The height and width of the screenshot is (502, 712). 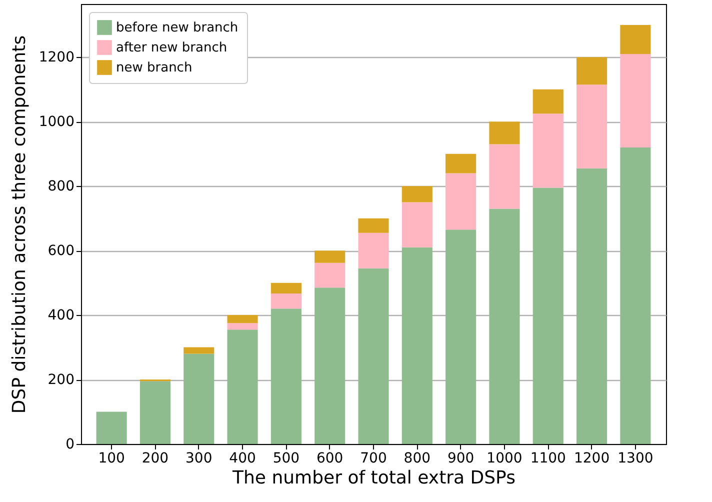 What do you see at coordinates (460, 458) in the screenshot?
I see `x-tick-label: 900` at bounding box center [460, 458].